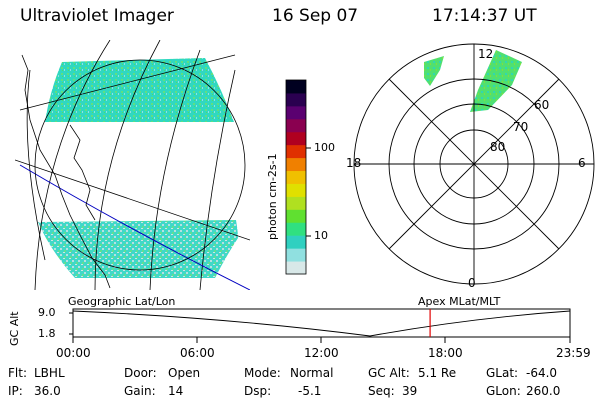  What do you see at coordinates (434, 71) in the screenshot?
I see `aurora-patch-a` at bounding box center [434, 71].